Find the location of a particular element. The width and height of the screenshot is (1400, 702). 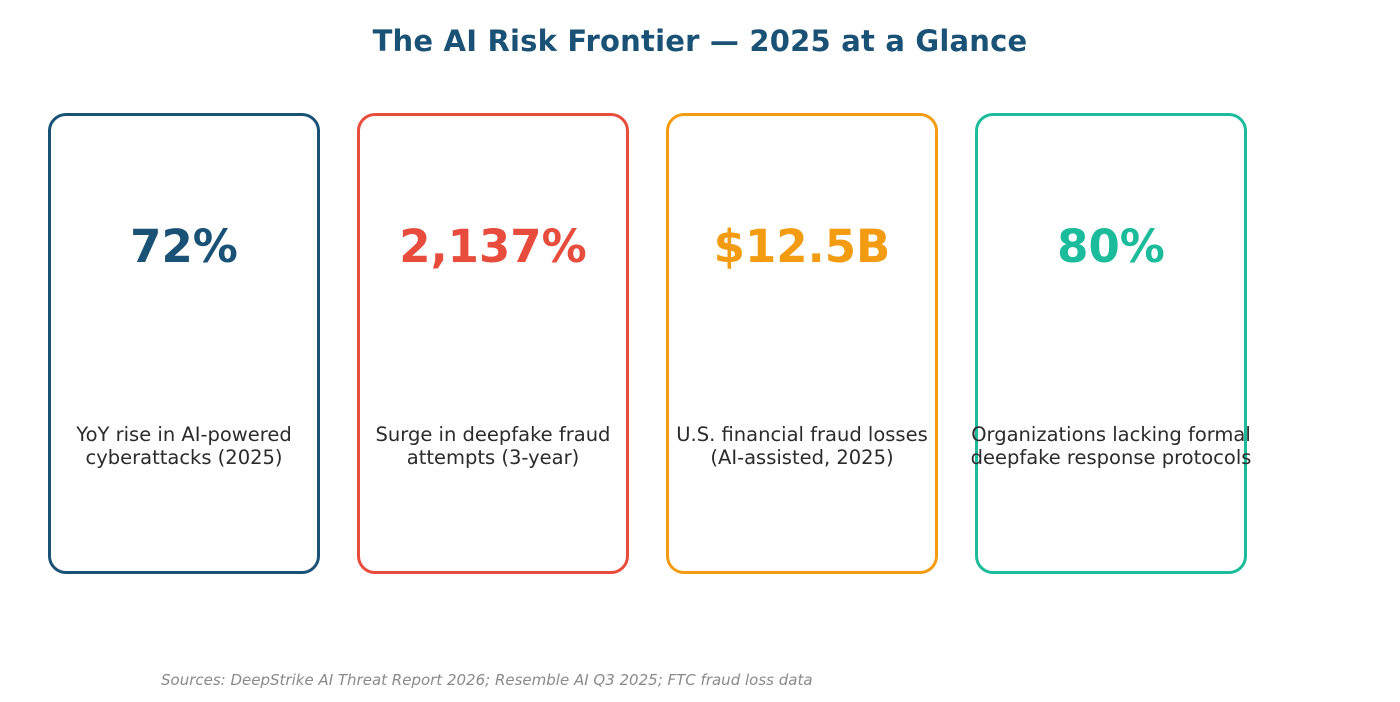

page-title: The AI Risk Frontier — 2025 at a Glance is located at coordinates (700, 41).